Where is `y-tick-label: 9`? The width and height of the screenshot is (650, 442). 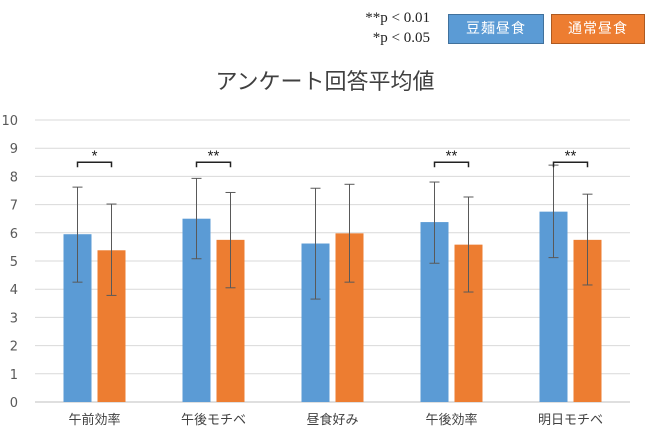 y-tick-label: 9 is located at coordinates (14, 149).